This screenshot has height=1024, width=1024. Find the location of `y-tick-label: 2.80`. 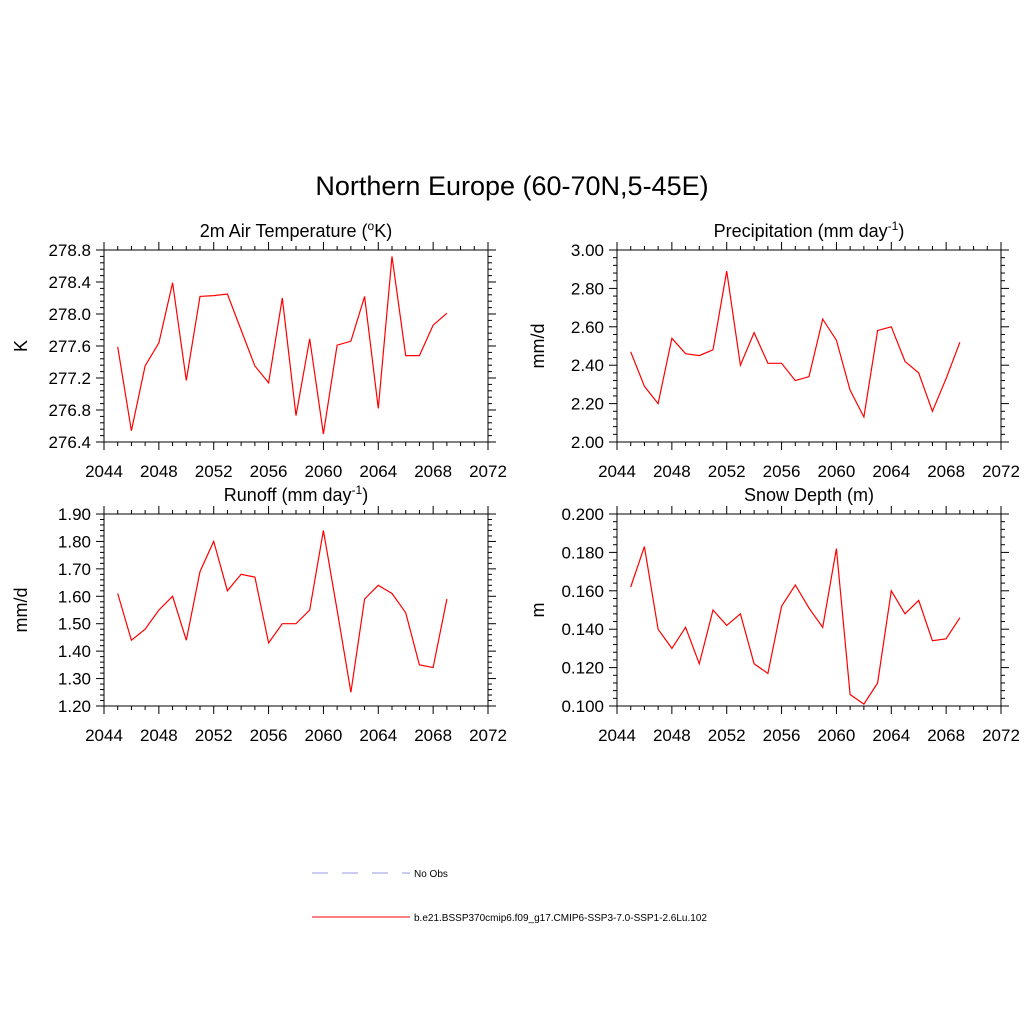

y-tick-label: 2.80 is located at coordinates (587, 288).